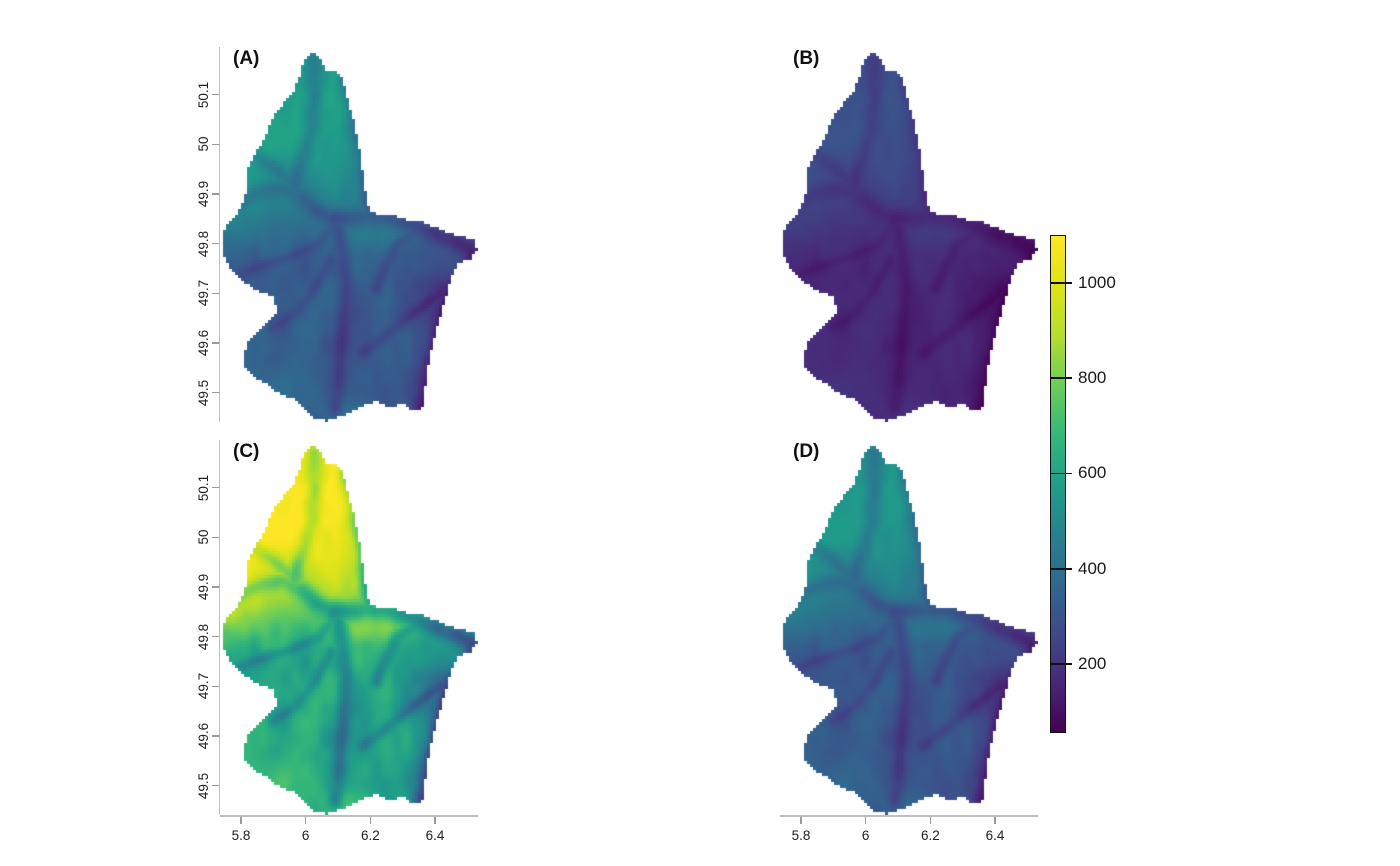 This screenshot has width=1400, height=866. I want to click on panel-A: (A), so click(349, 234).